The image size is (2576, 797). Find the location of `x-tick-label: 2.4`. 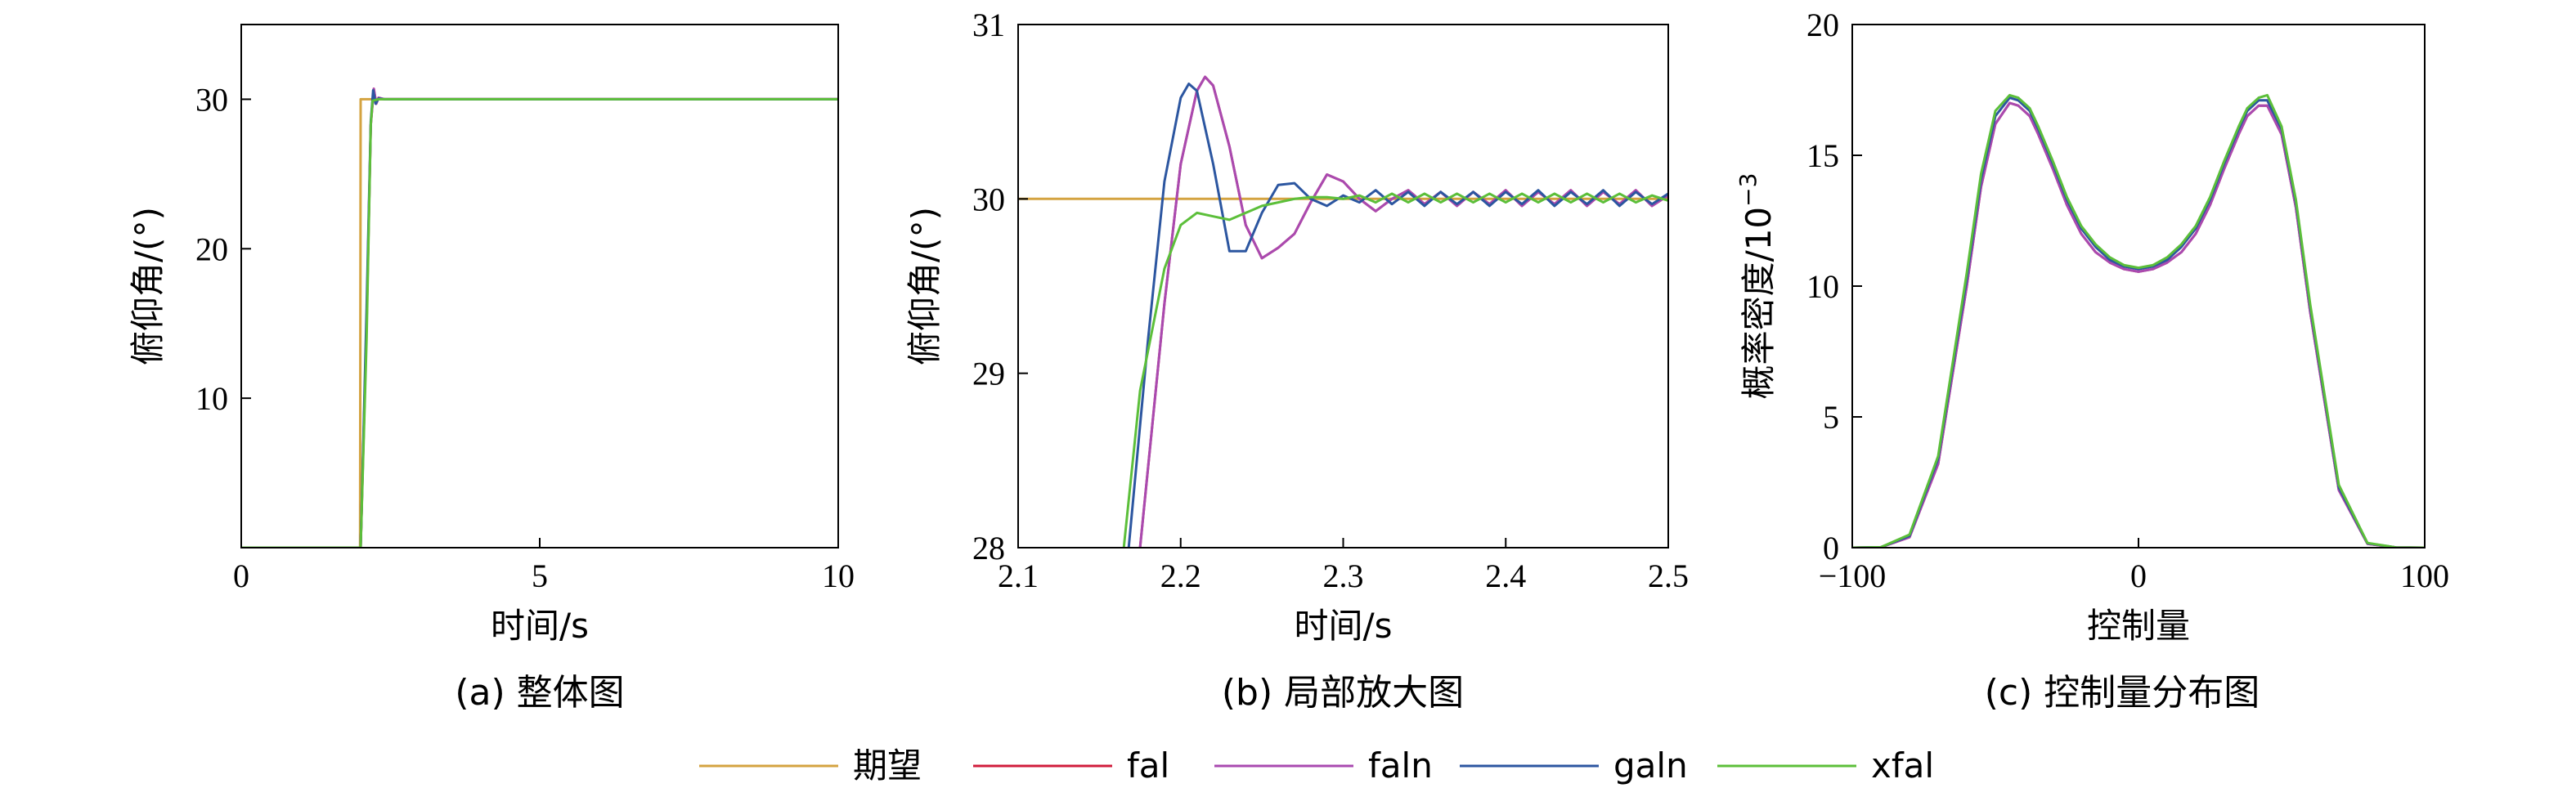

x-tick-label: 2.4 is located at coordinates (1505, 575).